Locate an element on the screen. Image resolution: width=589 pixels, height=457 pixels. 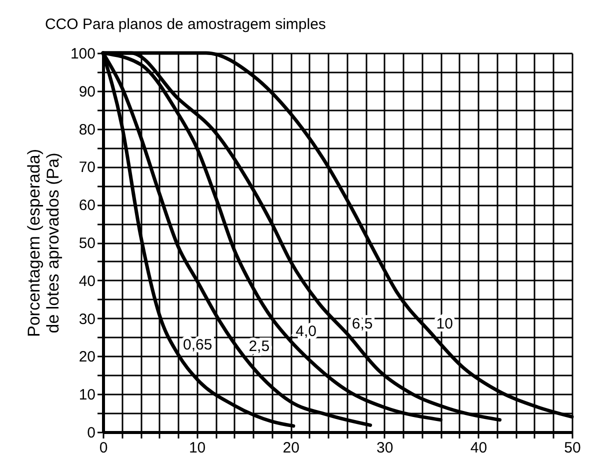
y-tick-label: 0 is located at coordinates (91, 433).